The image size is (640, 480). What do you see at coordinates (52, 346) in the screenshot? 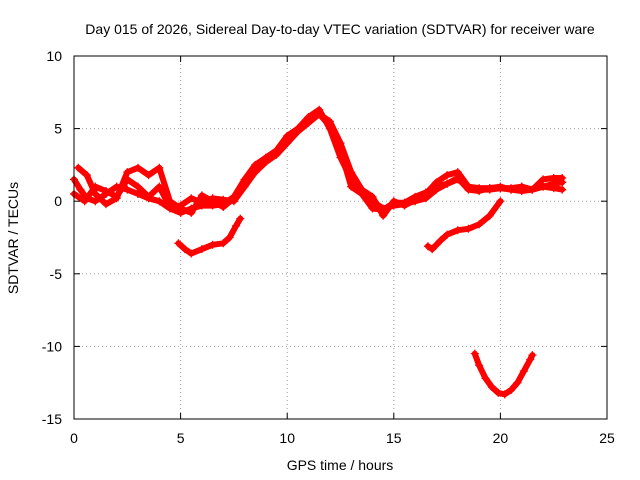
I see `y-tick-label: -10` at bounding box center [52, 346].